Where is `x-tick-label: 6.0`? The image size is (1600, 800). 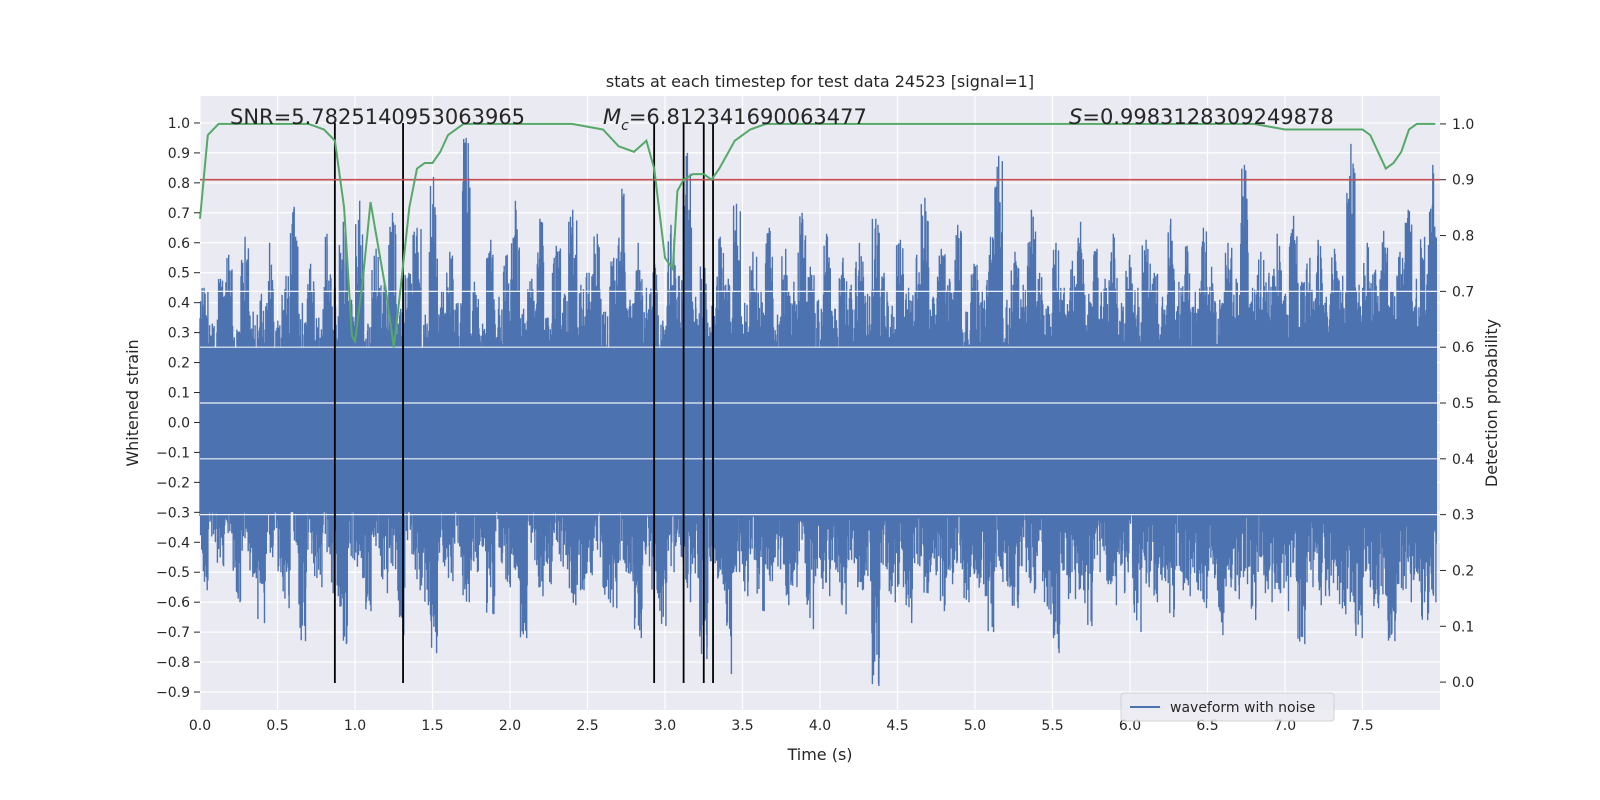
x-tick-label: 6.0 is located at coordinates (1130, 726).